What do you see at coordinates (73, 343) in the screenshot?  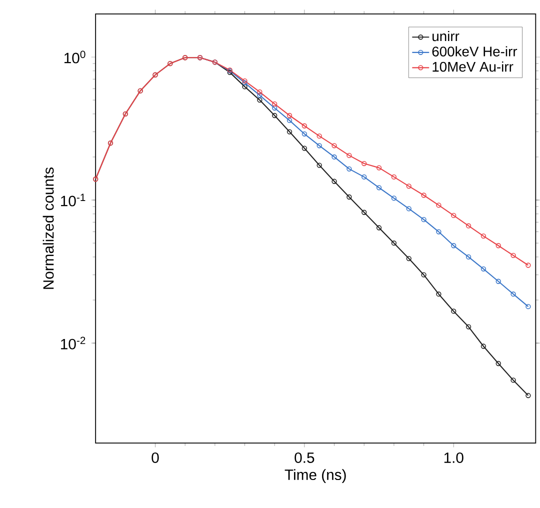 I see `y-tick-label: 10$^{-2}$` at bounding box center [73, 343].